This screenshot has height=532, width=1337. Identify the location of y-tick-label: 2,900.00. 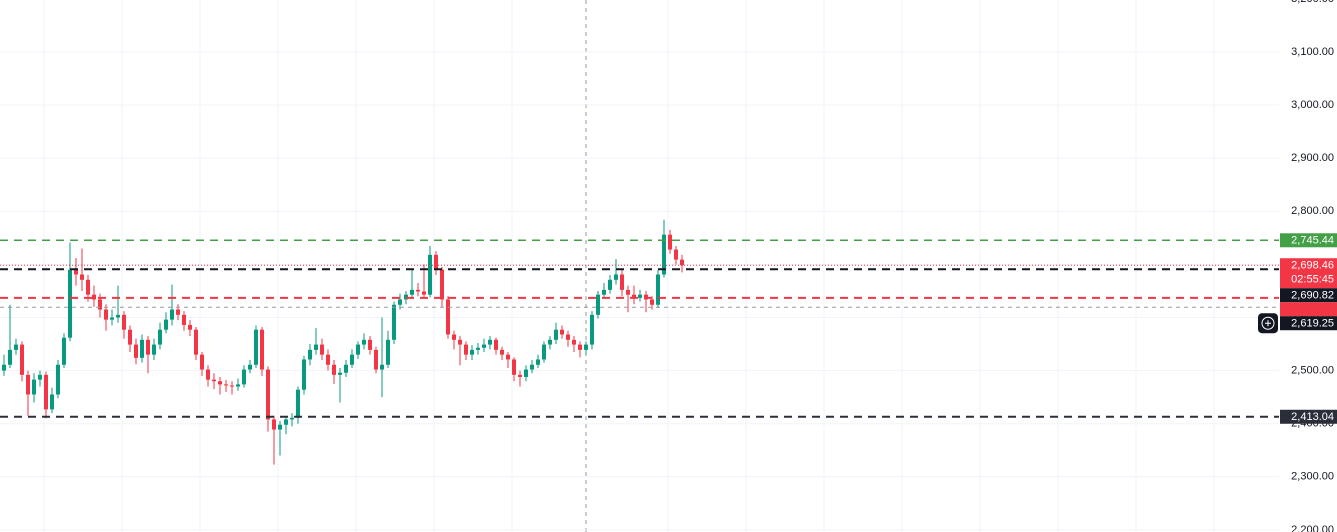
(1312, 158).